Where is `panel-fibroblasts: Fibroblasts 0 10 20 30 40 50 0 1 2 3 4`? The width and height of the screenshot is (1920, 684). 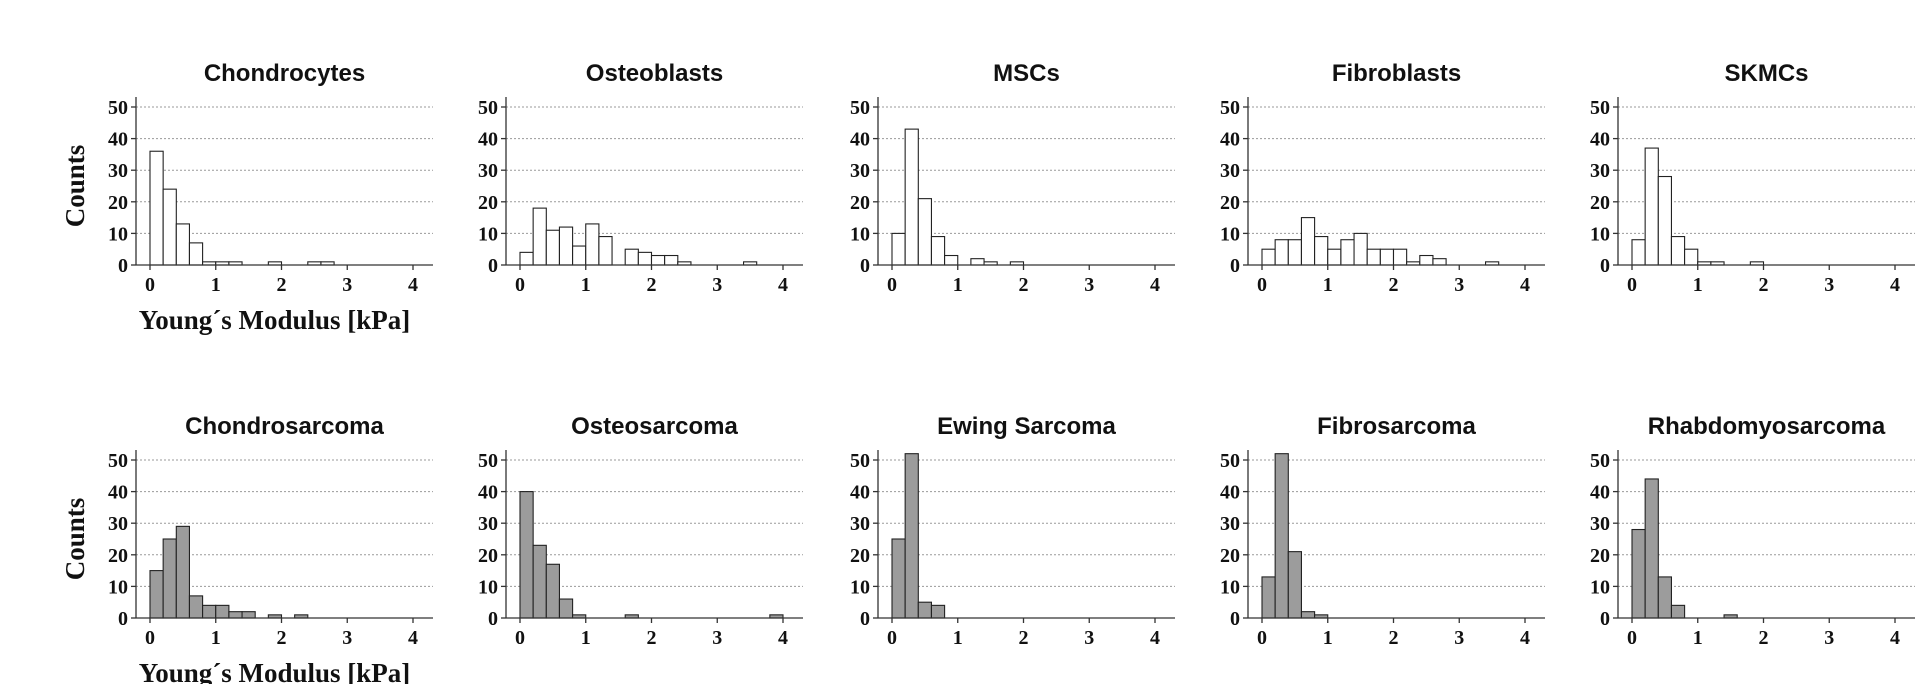 panel-fibroblasts: Fibroblasts 0 10 20 30 40 50 0 1 2 3 4 is located at coordinates (1382, 178).